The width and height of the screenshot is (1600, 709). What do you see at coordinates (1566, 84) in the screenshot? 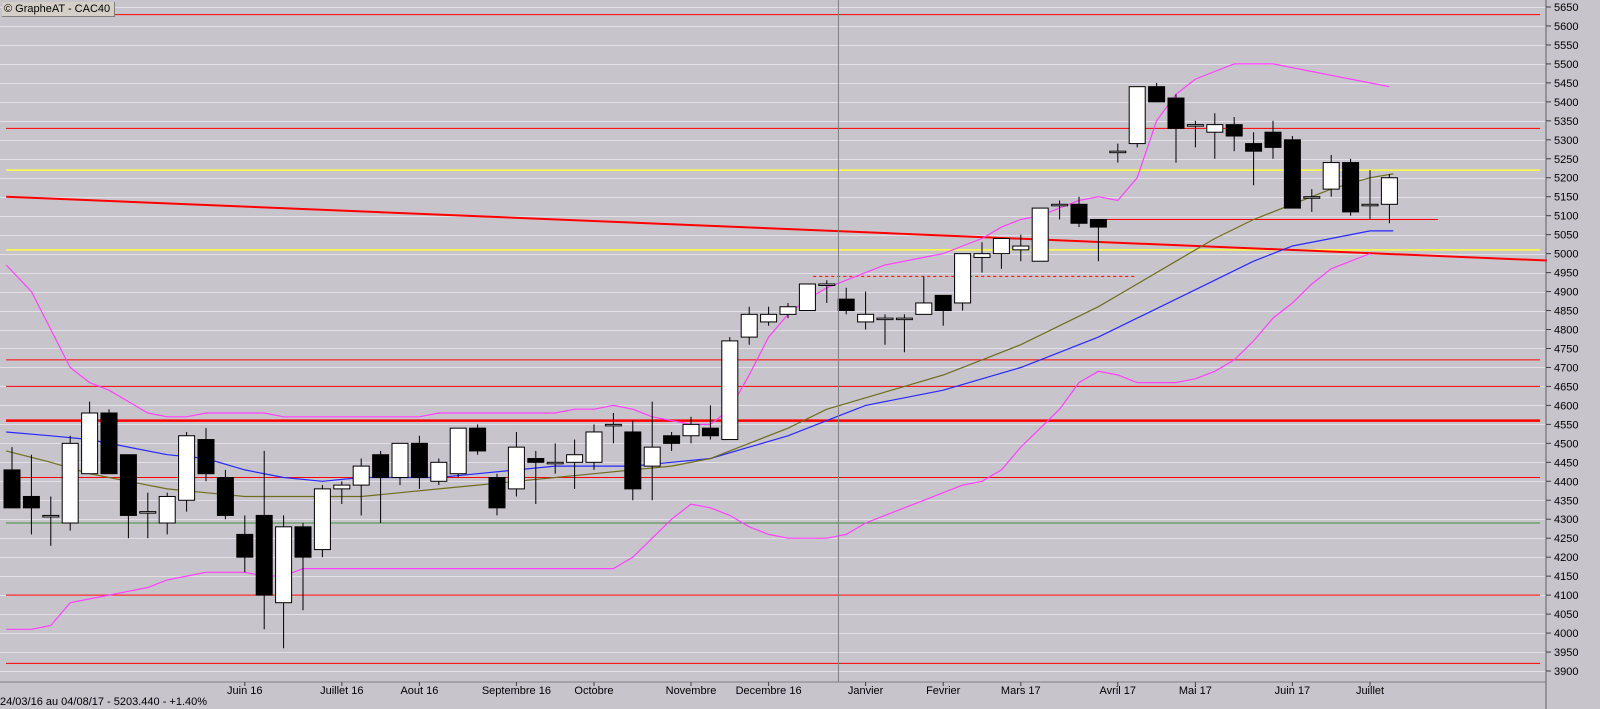
I see `y-tick-label: 5450` at bounding box center [1566, 84].